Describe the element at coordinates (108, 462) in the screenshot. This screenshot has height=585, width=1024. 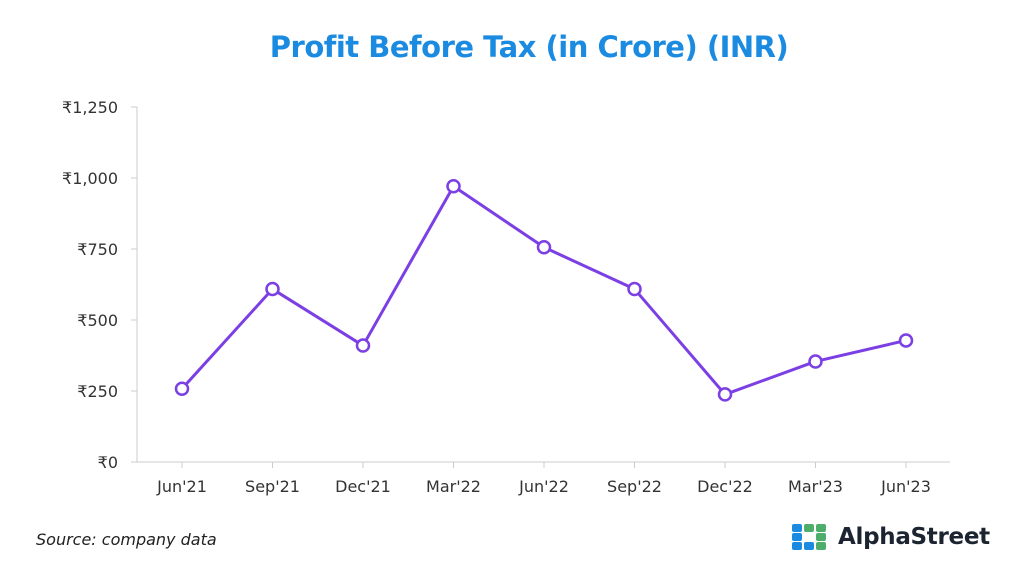
I see `y-tick-label: ₹0` at that location.